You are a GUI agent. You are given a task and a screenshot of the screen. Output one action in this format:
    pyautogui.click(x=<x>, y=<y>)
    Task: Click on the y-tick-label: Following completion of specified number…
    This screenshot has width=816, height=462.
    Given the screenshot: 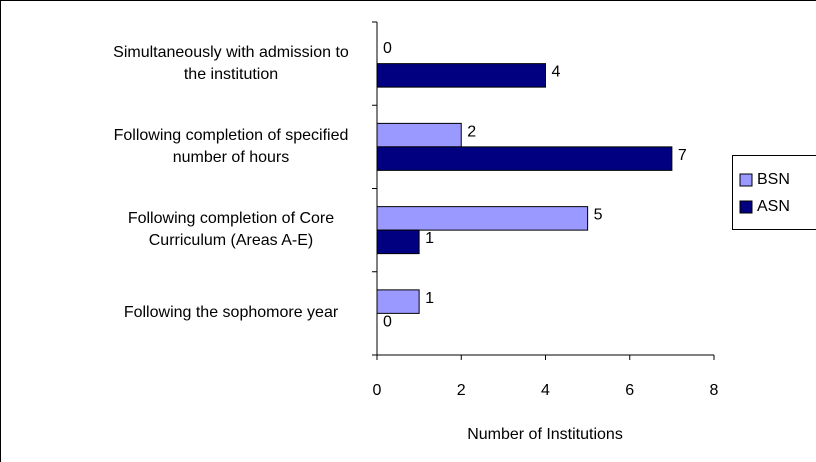 What is the action you would take?
    pyautogui.click(x=231, y=146)
    